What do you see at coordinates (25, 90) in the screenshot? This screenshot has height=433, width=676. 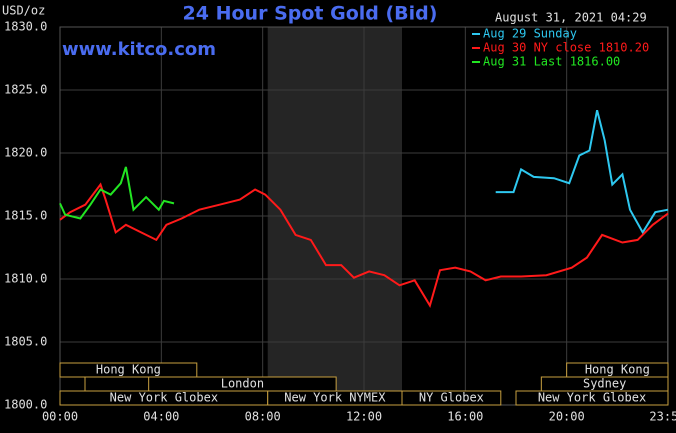 I see `y-tick-label: 1825.0` at bounding box center [25, 90].